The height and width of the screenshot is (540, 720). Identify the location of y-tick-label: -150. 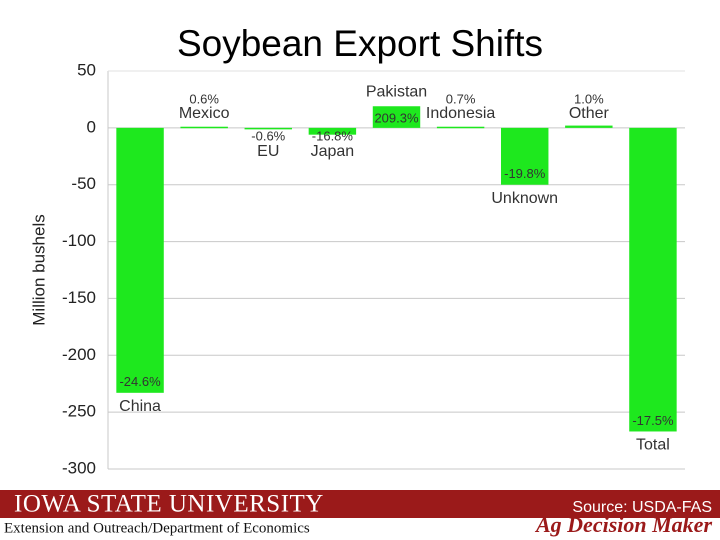
(79, 297).